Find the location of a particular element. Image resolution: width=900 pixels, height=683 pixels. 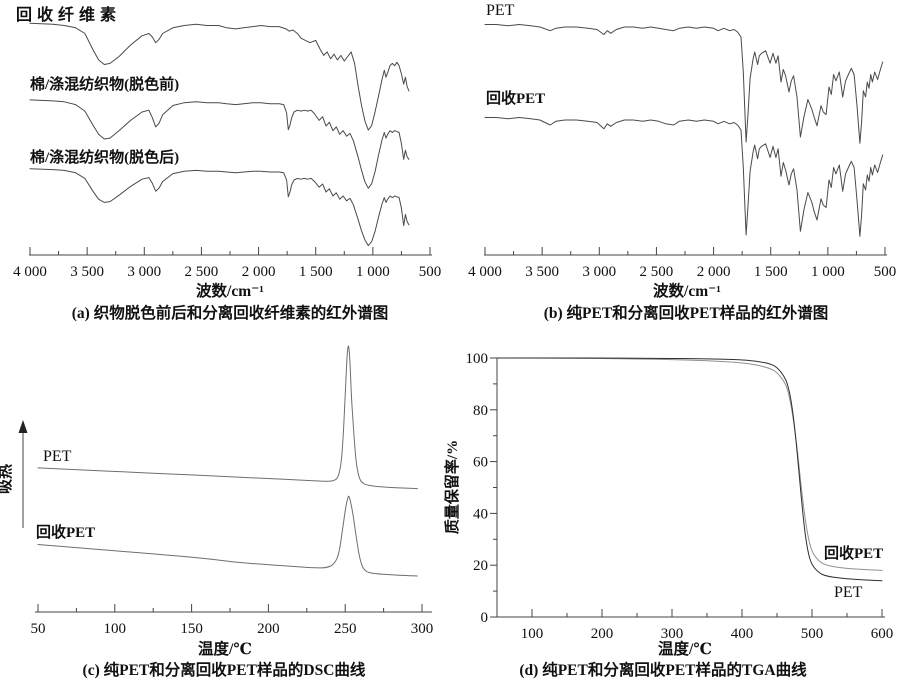

caption-d: (d) 纯PET和分离回收PET样品的TGA曲线 is located at coordinates (663, 669).